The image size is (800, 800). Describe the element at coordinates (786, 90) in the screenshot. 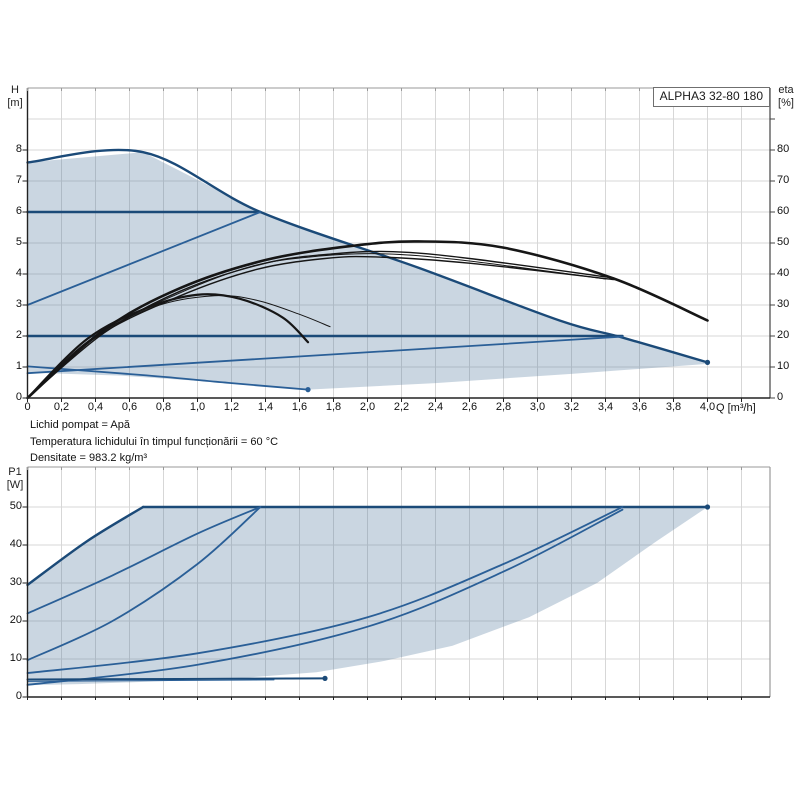

I see `eta-axis-symbol: eta` at that location.